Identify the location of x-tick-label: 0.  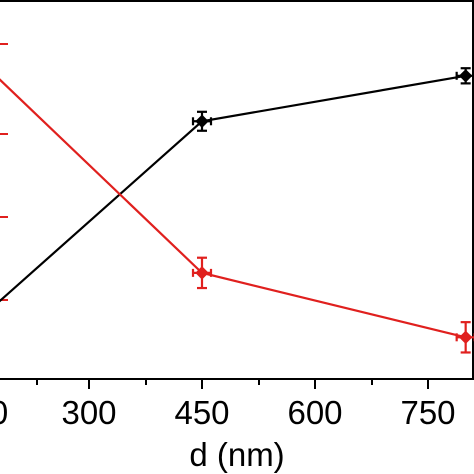
(4, 412).